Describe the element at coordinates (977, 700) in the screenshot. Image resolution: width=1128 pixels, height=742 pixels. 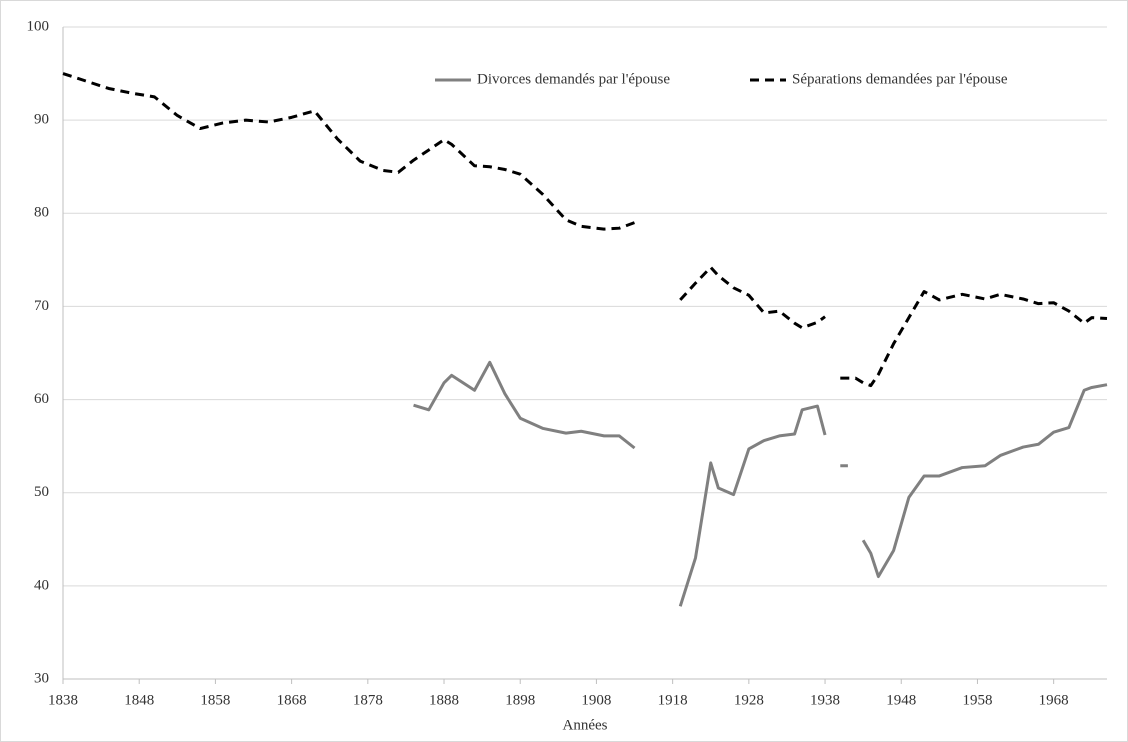
I see `x-tick-label: 1958` at that location.